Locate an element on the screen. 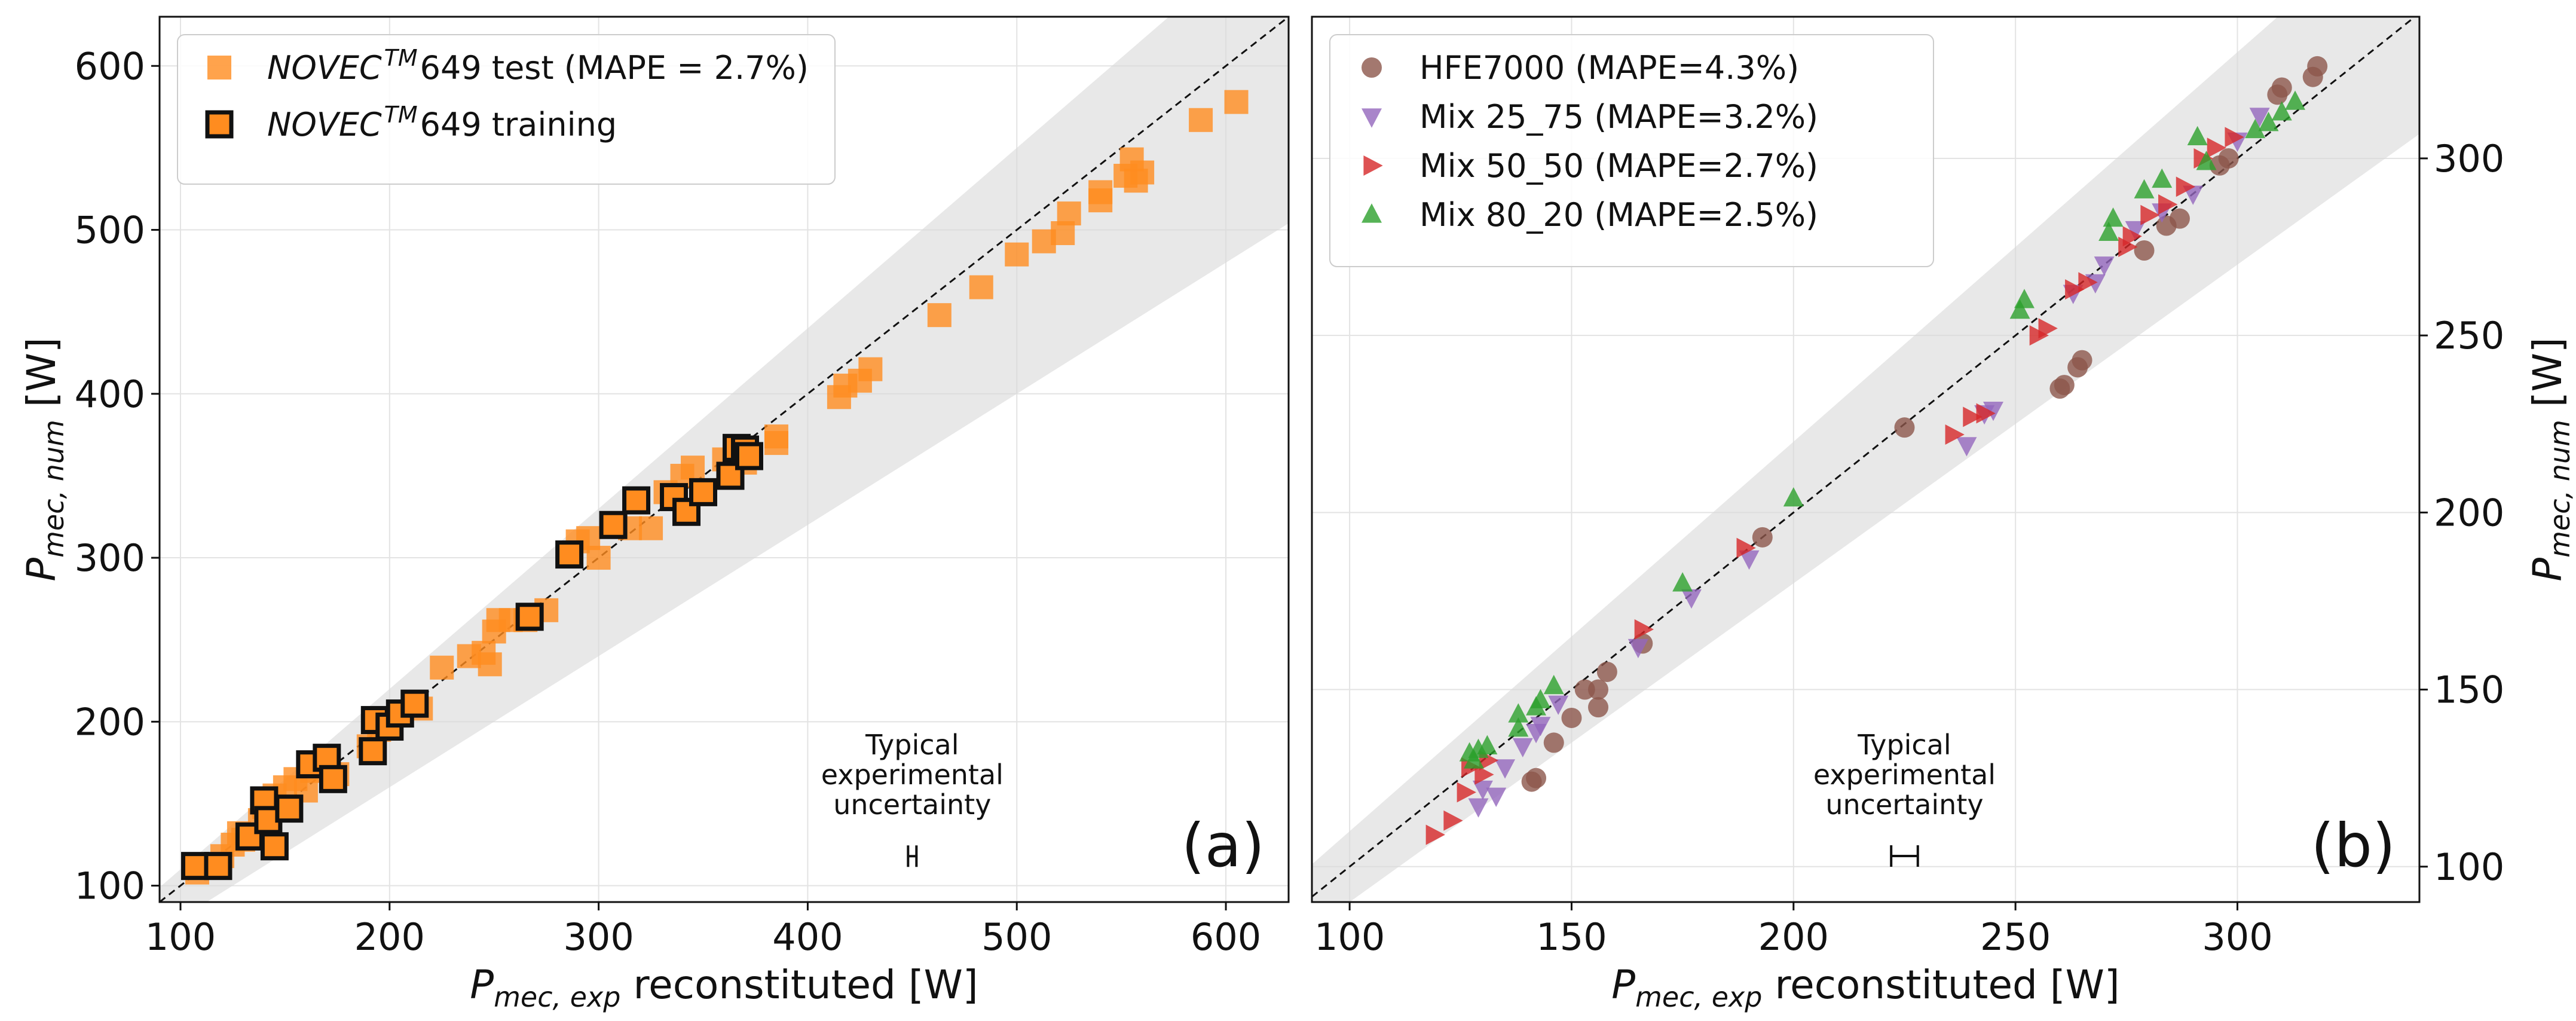 Image resolution: width=2576 pixels, height=1021 pixels. legend-entry-rest: 649 test (MAPE = 2.7%) is located at coordinates (614, 68).